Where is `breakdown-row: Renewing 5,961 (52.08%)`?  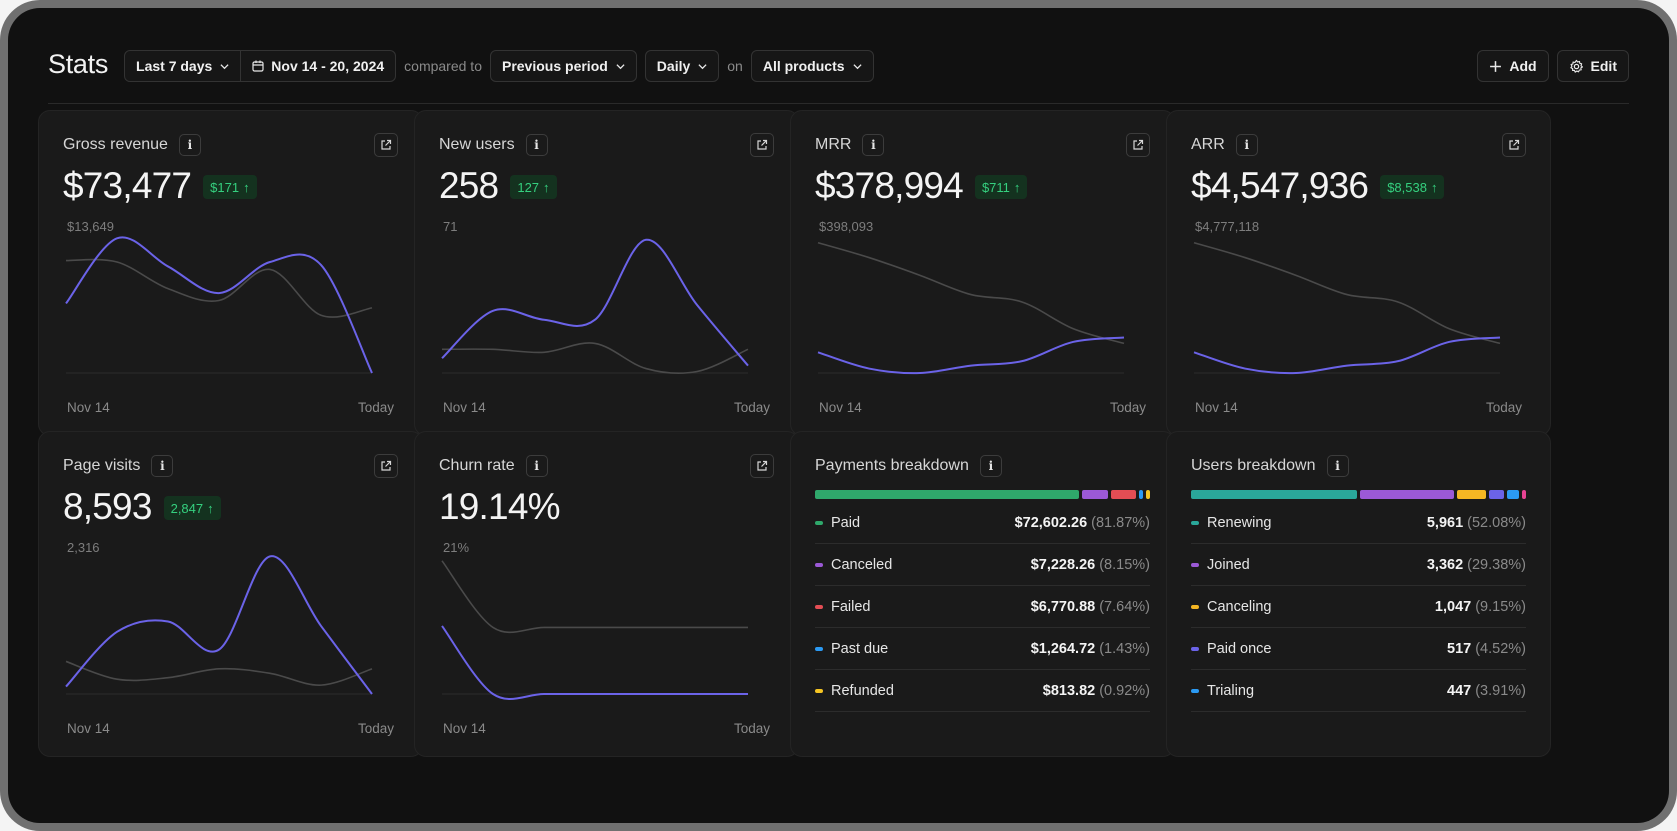
breakdown-row: Renewing 5,961 (52.08%) is located at coordinates (1358, 523).